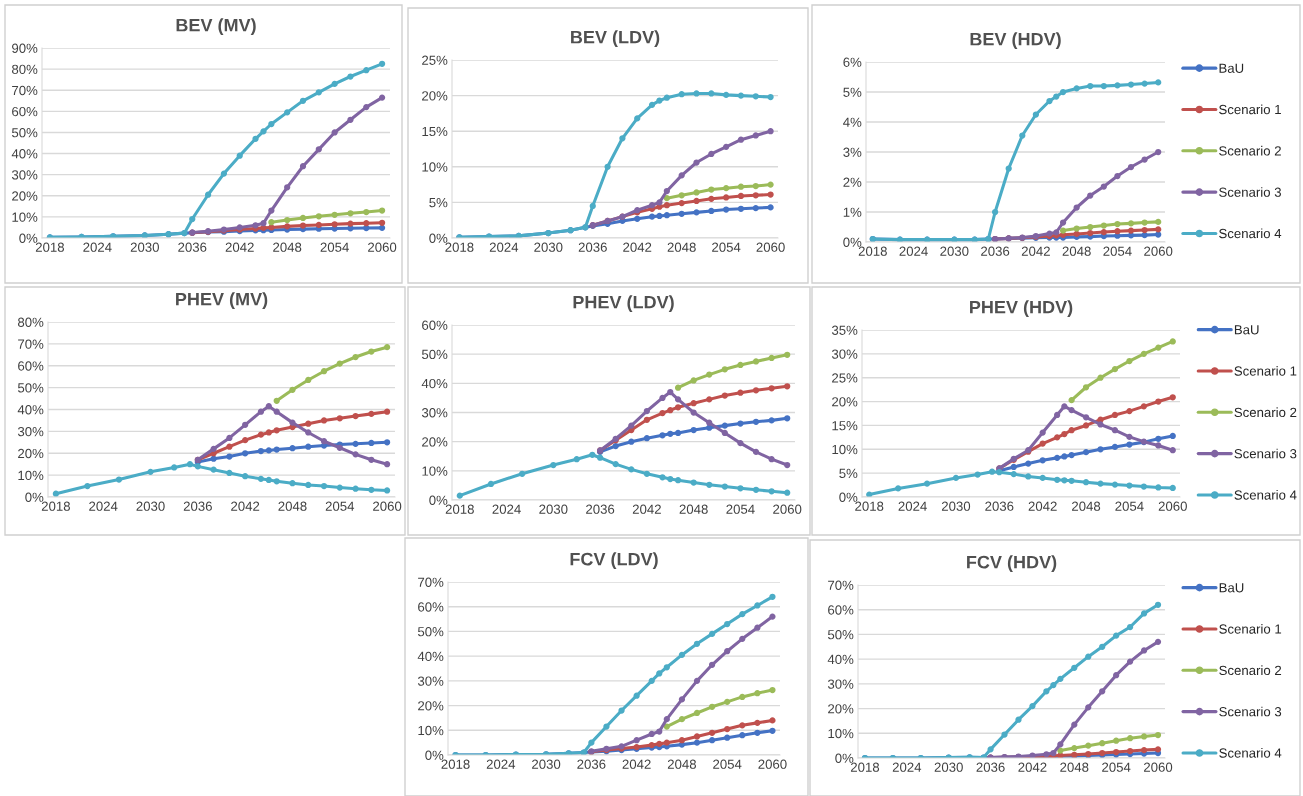 Image resolution: width=1303 pixels, height=796 pixels. What do you see at coordinates (1250, 711) in the screenshot?
I see `legend-label: Scenario 3` at bounding box center [1250, 711].